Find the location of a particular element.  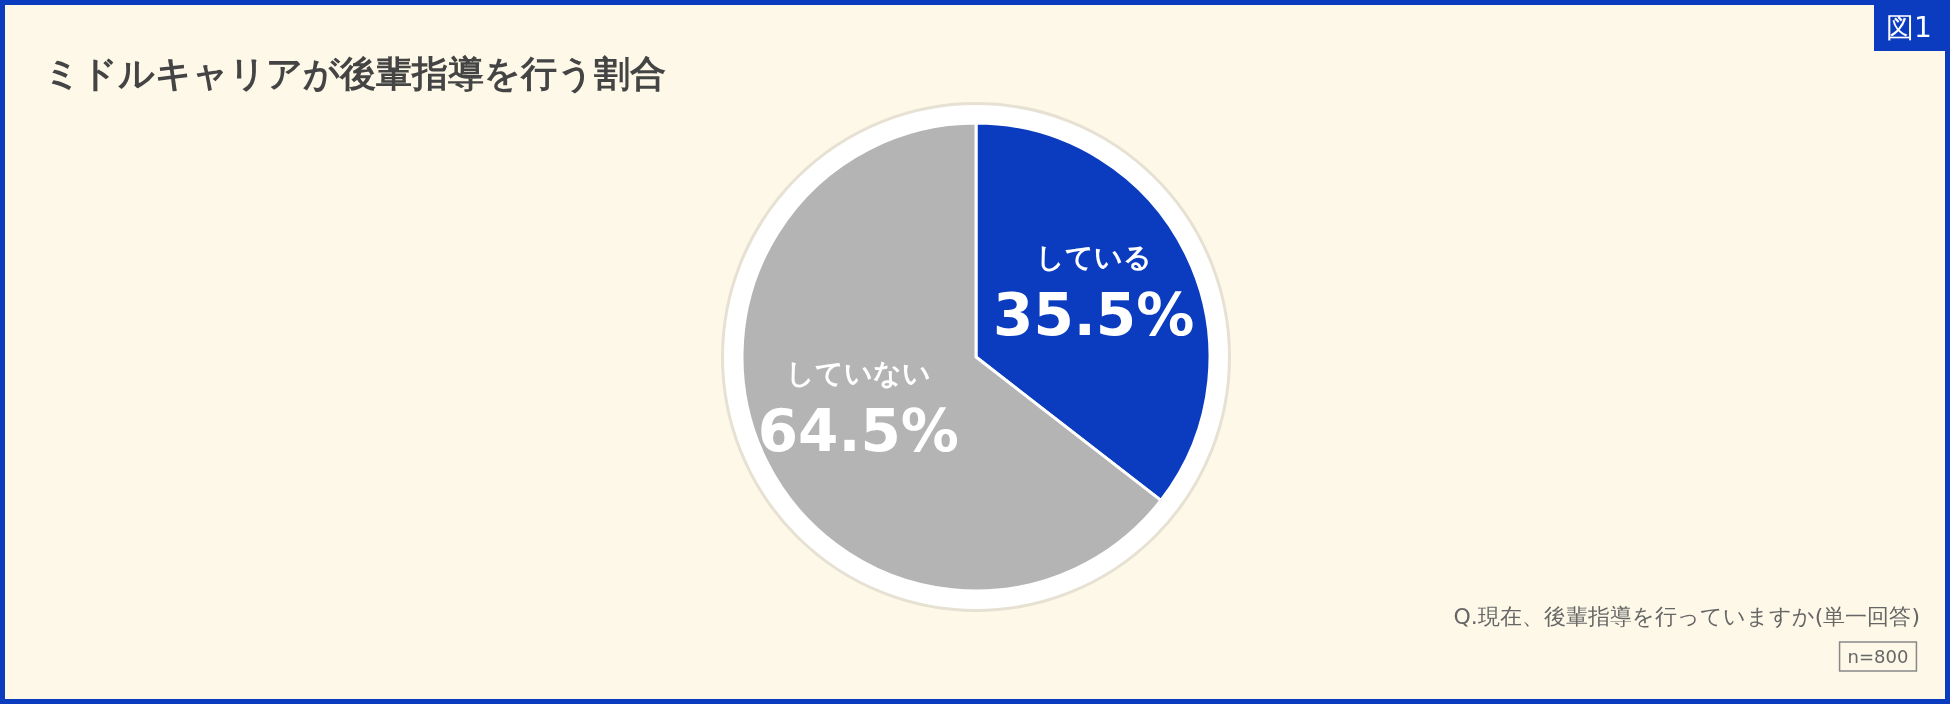

text: n=800 is located at coordinates (1878, 656).